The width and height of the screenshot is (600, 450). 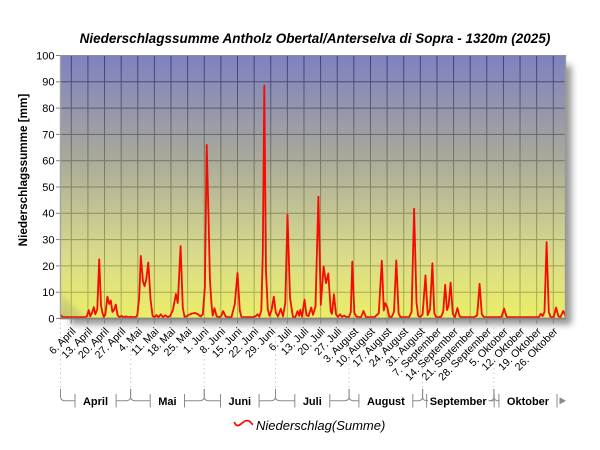 What do you see at coordinates (320, 425) in the screenshot?
I see `svg-text: Niederschlag(Summe)` at bounding box center [320, 425].